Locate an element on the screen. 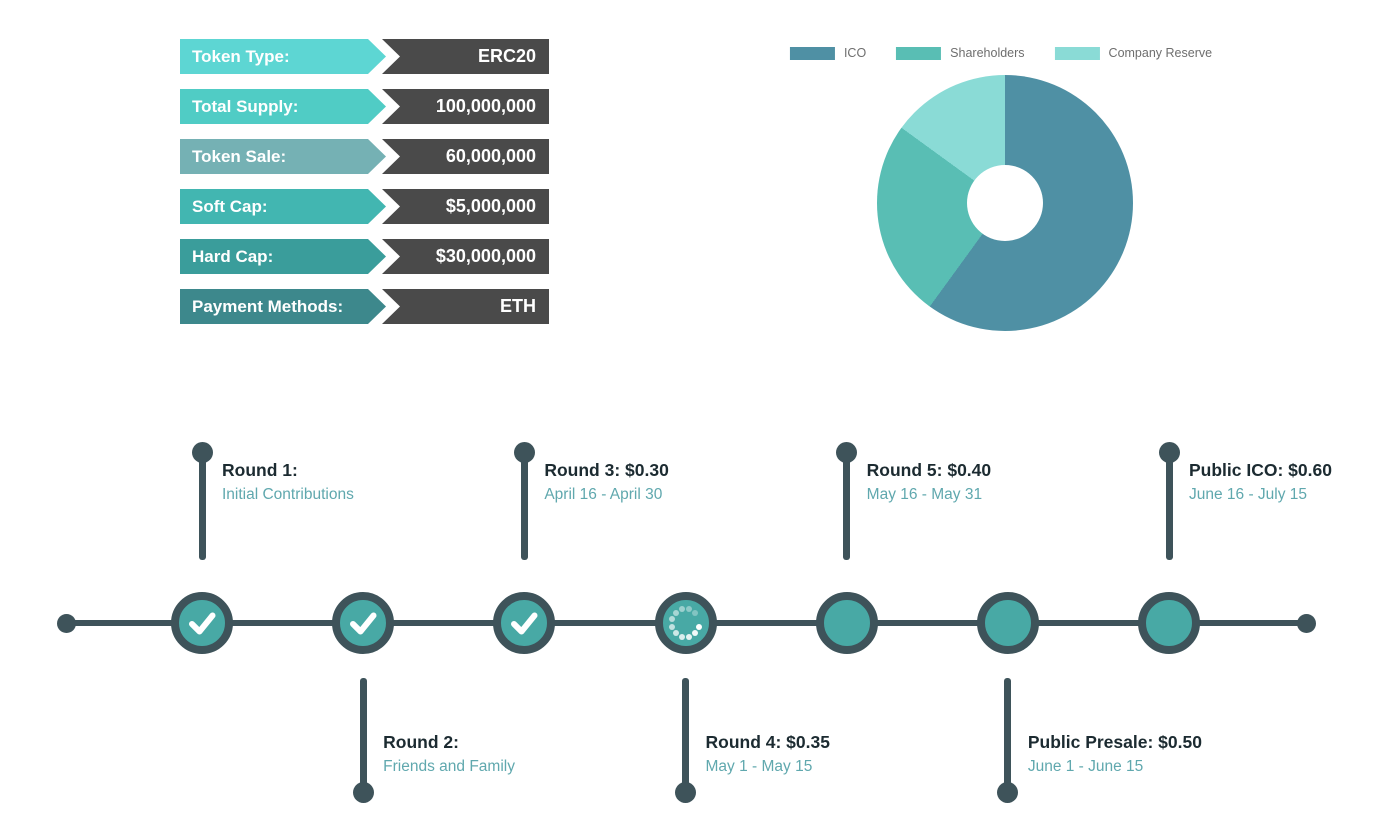 Image resolution: width=1384 pixels, height=817 pixels. timeline-node-round-1-complete is located at coordinates (202, 623).